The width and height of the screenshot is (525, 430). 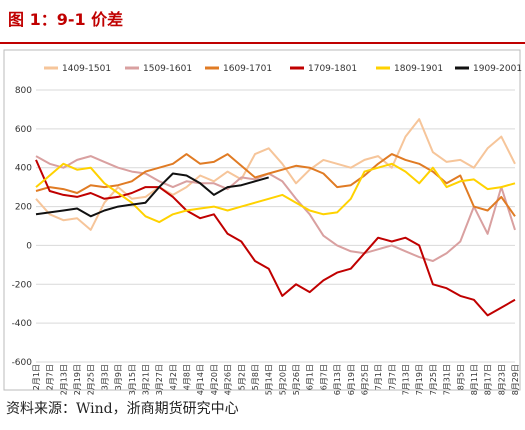 I want to click on x-tick-label: 2月7日, so click(x=50, y=377).